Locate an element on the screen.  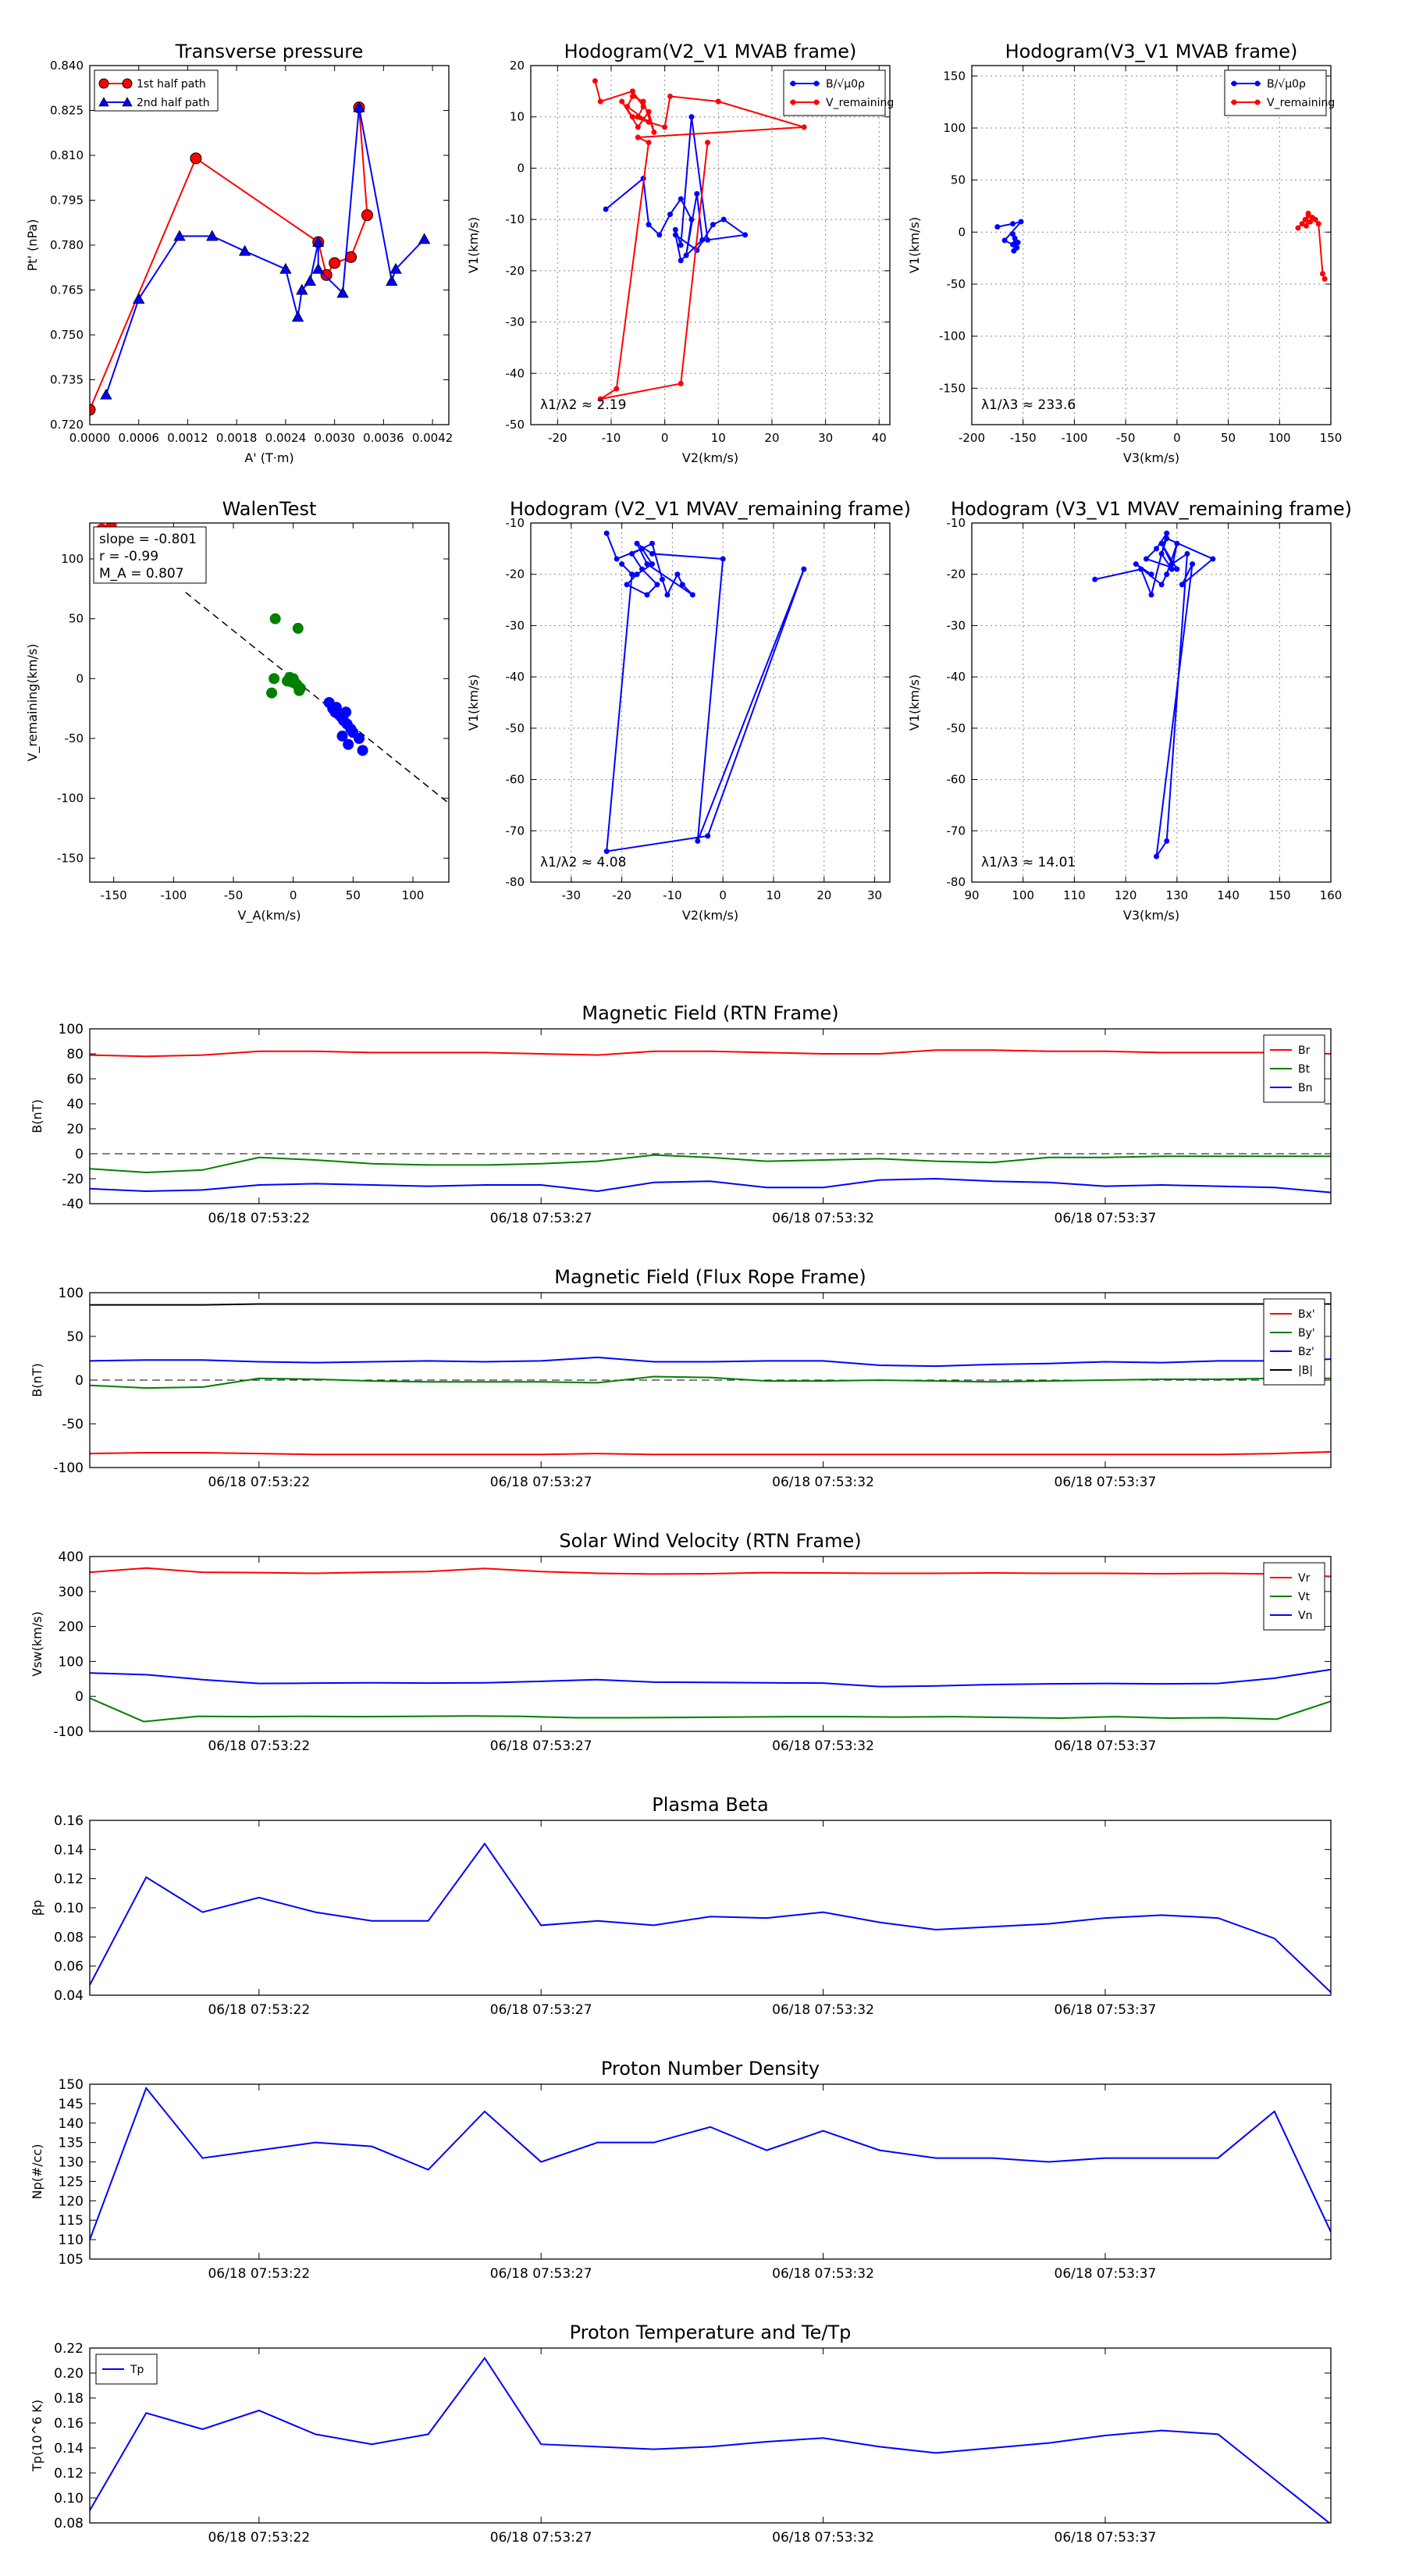
x-axis-label: V2(km/s) is located at coordinates (710, 915).